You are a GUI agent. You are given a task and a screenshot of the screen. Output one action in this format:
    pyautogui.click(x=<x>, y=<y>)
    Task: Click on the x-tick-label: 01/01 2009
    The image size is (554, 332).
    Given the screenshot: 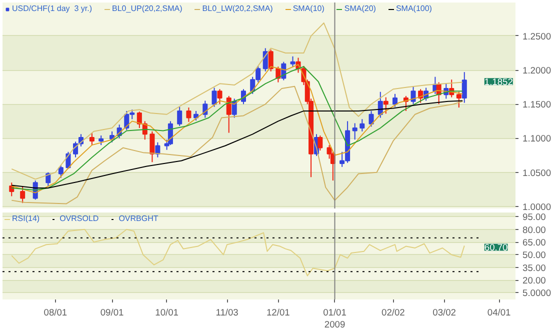 What is the action you would take?
    pyautogui.click(x=334, y=319)
    